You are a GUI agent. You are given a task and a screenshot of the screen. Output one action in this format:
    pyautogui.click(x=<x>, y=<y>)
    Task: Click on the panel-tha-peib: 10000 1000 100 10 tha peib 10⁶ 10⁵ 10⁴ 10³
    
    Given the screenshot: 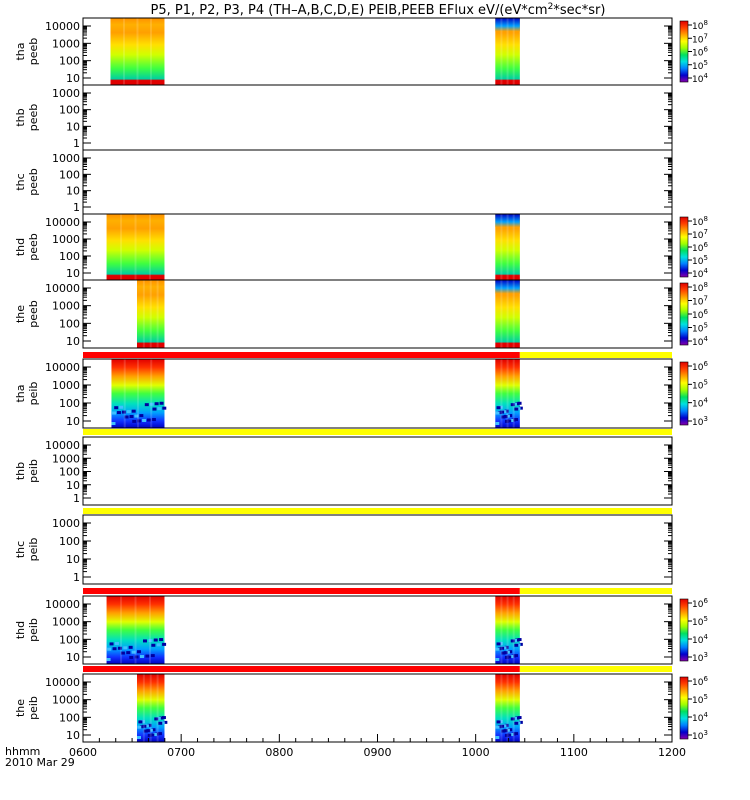 What is the action you would take?
    pyautogui.click(x=361, y=393)
    